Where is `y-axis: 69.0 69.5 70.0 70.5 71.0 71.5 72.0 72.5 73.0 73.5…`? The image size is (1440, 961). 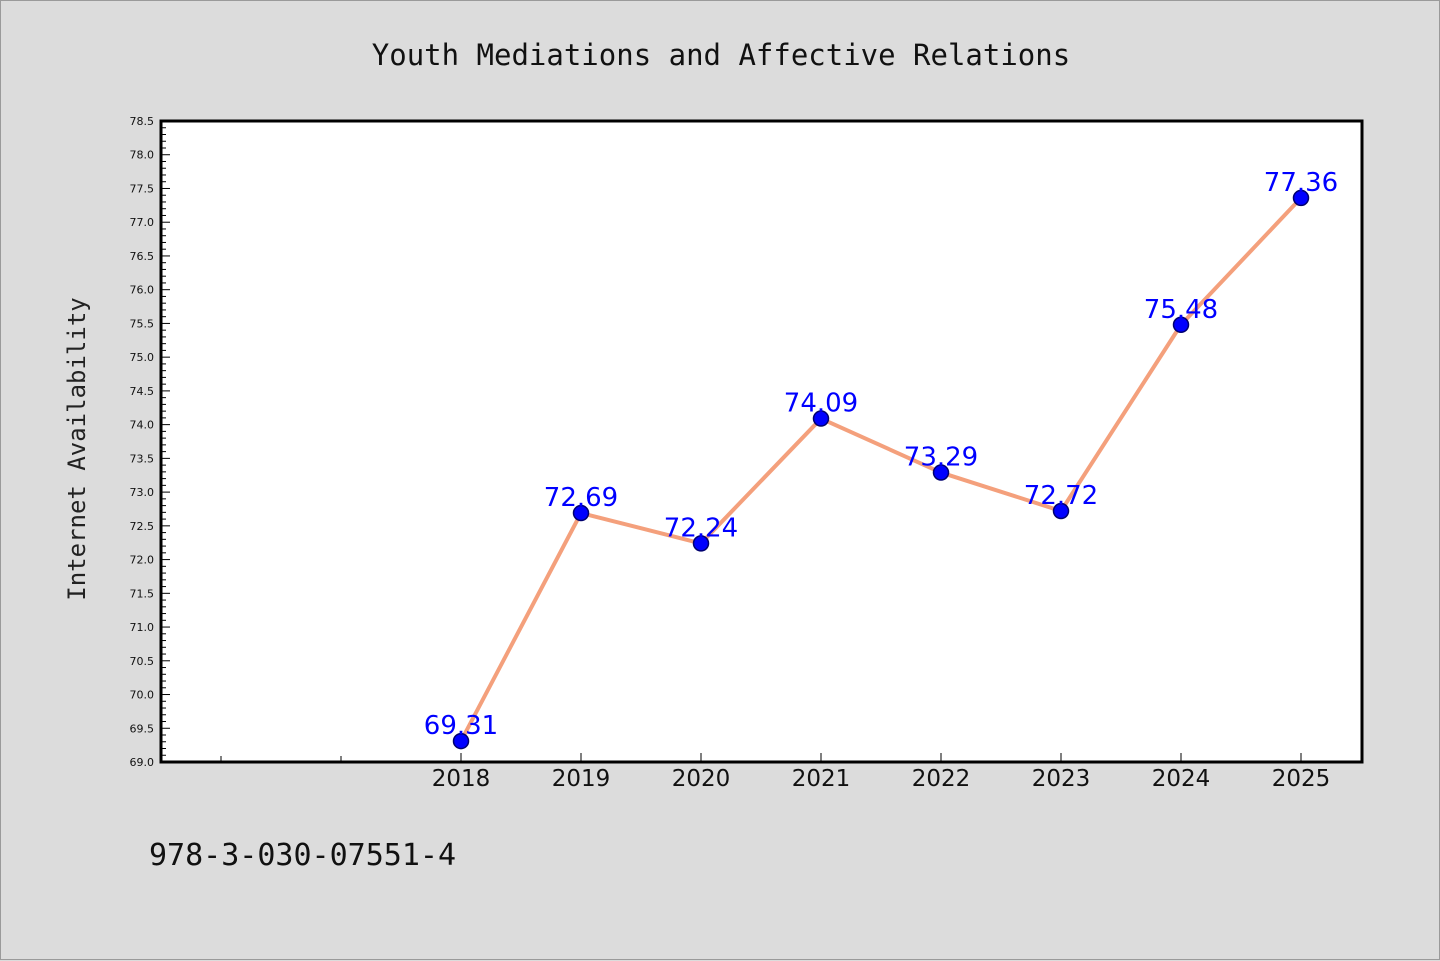
y-axis: 69.0 69.5 70.0 70.5 71.0 71.5 72.0 72.5 73.0 73.5… is located at coordinates (150, 442).